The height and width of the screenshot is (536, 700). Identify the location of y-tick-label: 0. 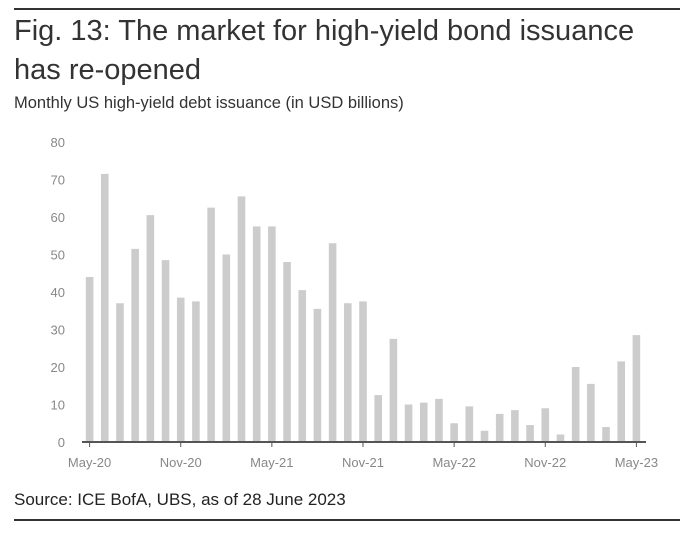
(61, 442).